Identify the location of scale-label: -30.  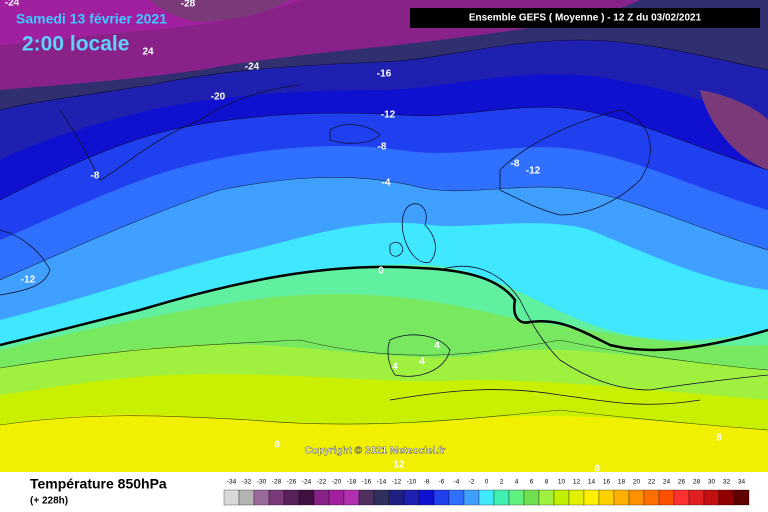
(262, 482).